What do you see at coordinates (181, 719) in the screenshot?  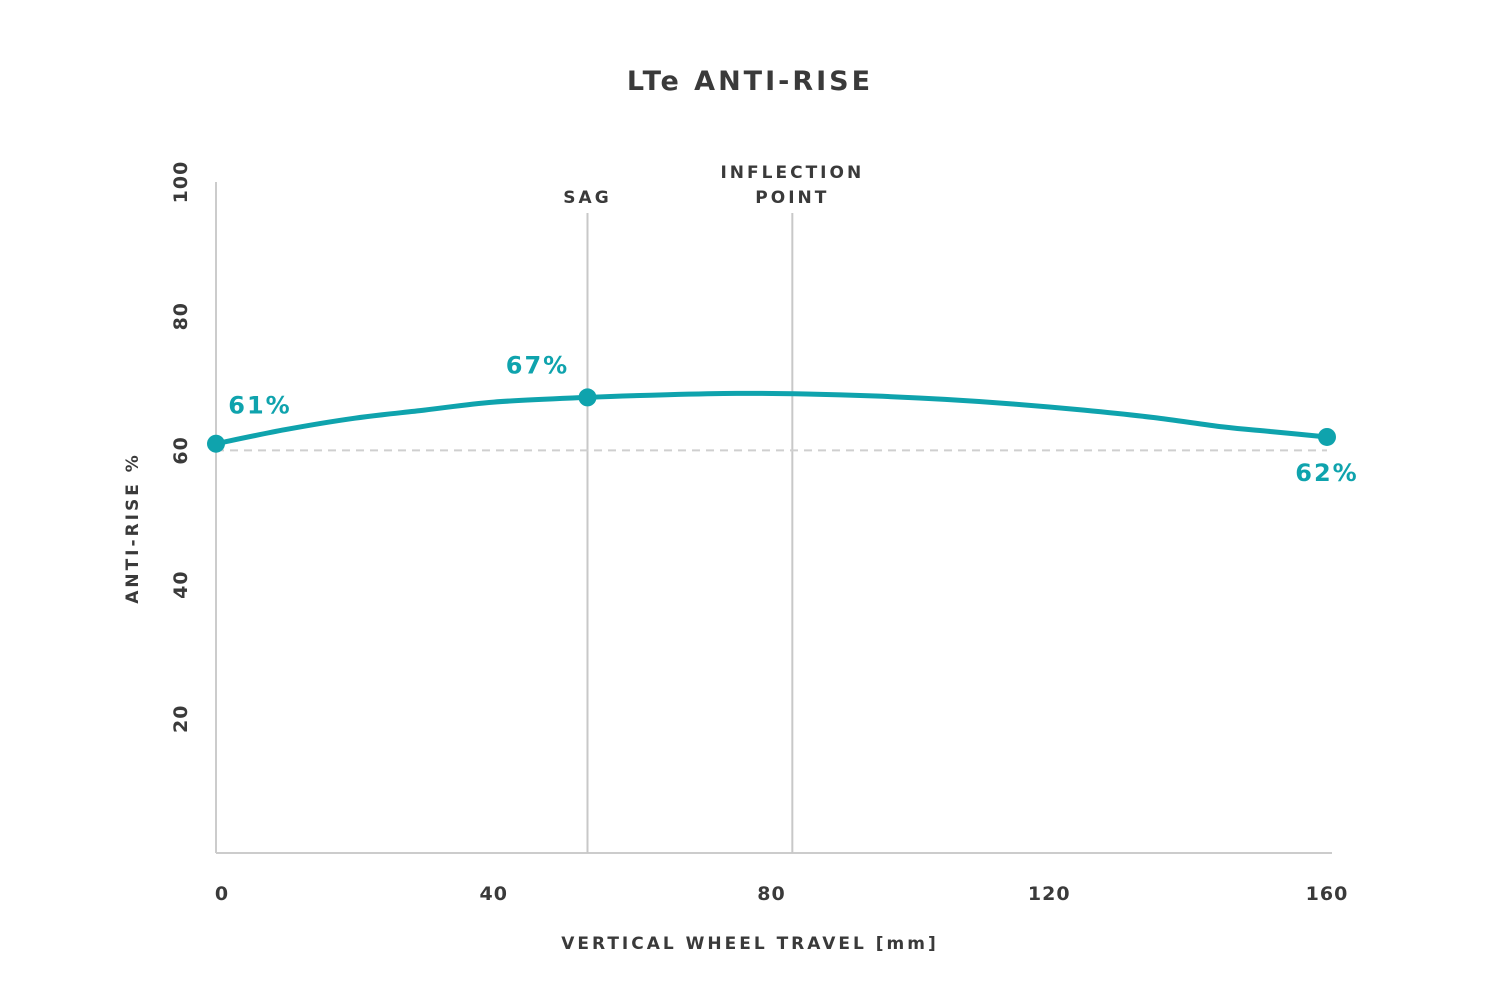 I see `y-tick-label: 20` at bounding box center [181, 719].